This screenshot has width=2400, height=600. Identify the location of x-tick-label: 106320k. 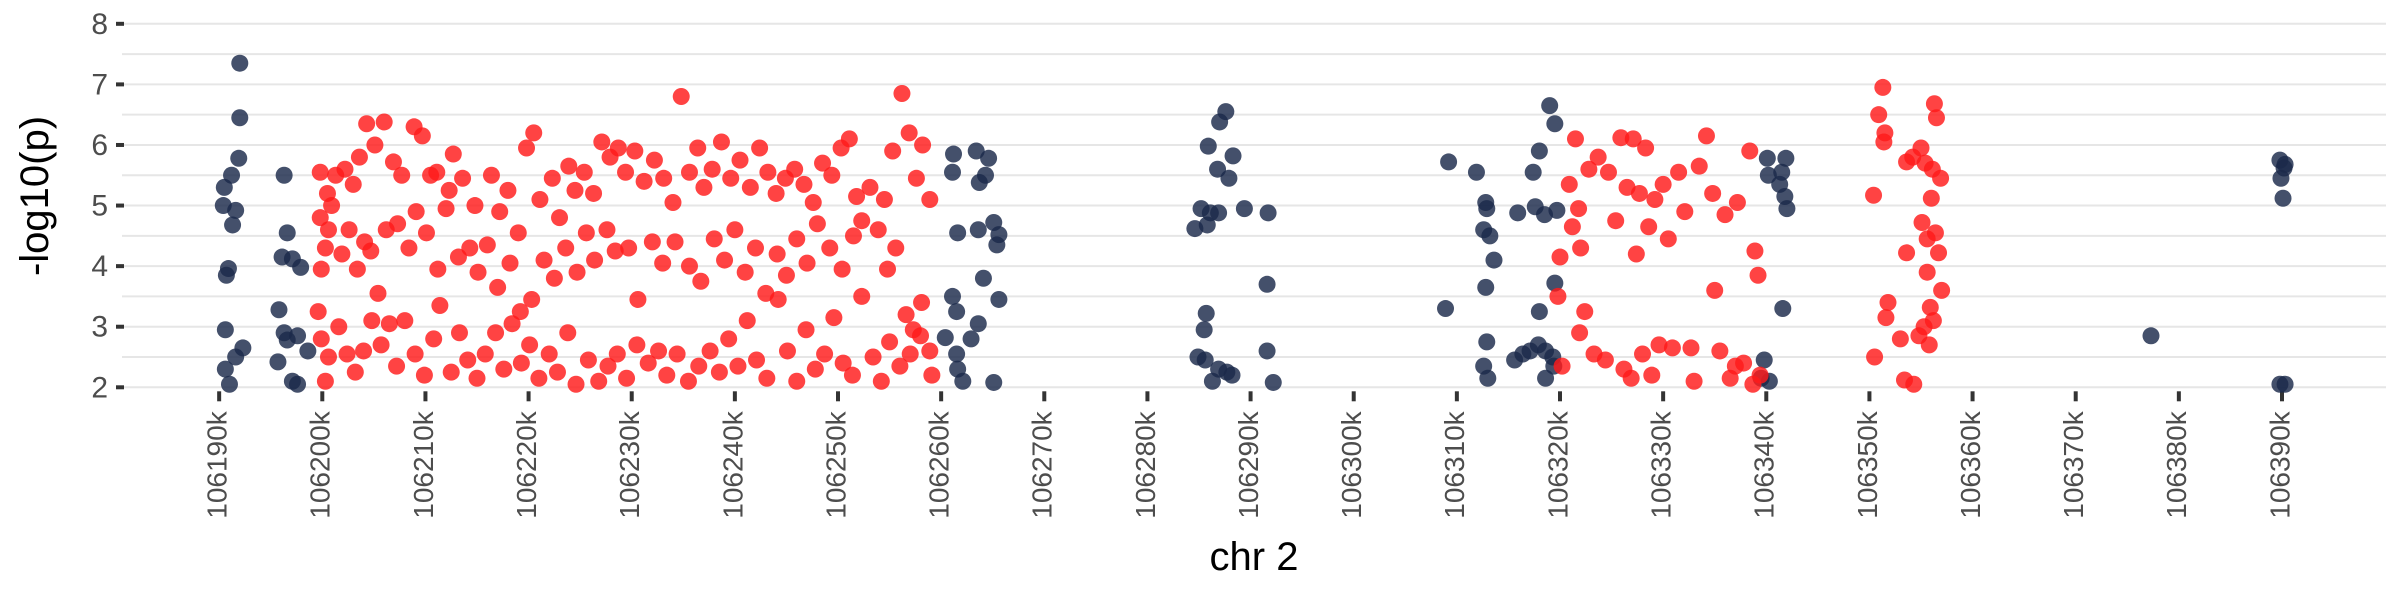
(1557, 464).